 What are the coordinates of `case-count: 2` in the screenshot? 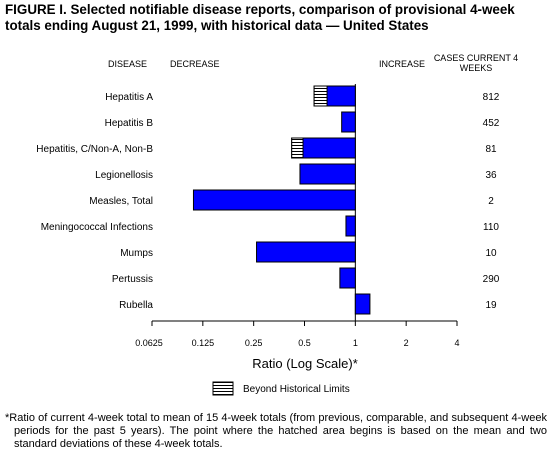 It's located at (491, 201).